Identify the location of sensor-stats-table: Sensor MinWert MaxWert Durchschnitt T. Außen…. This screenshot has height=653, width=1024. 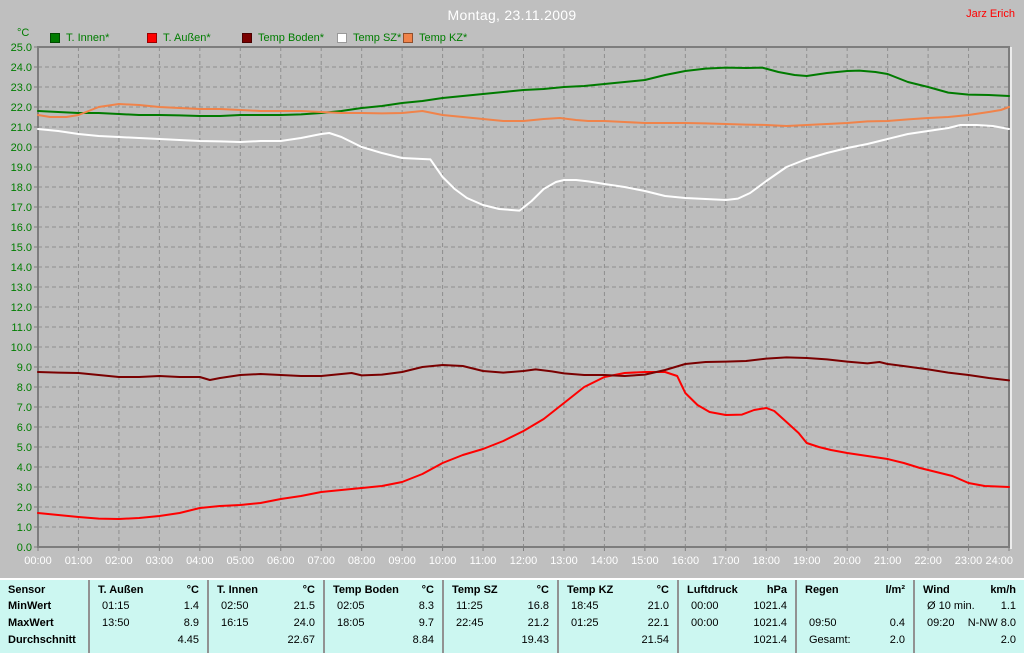
(512, 615).